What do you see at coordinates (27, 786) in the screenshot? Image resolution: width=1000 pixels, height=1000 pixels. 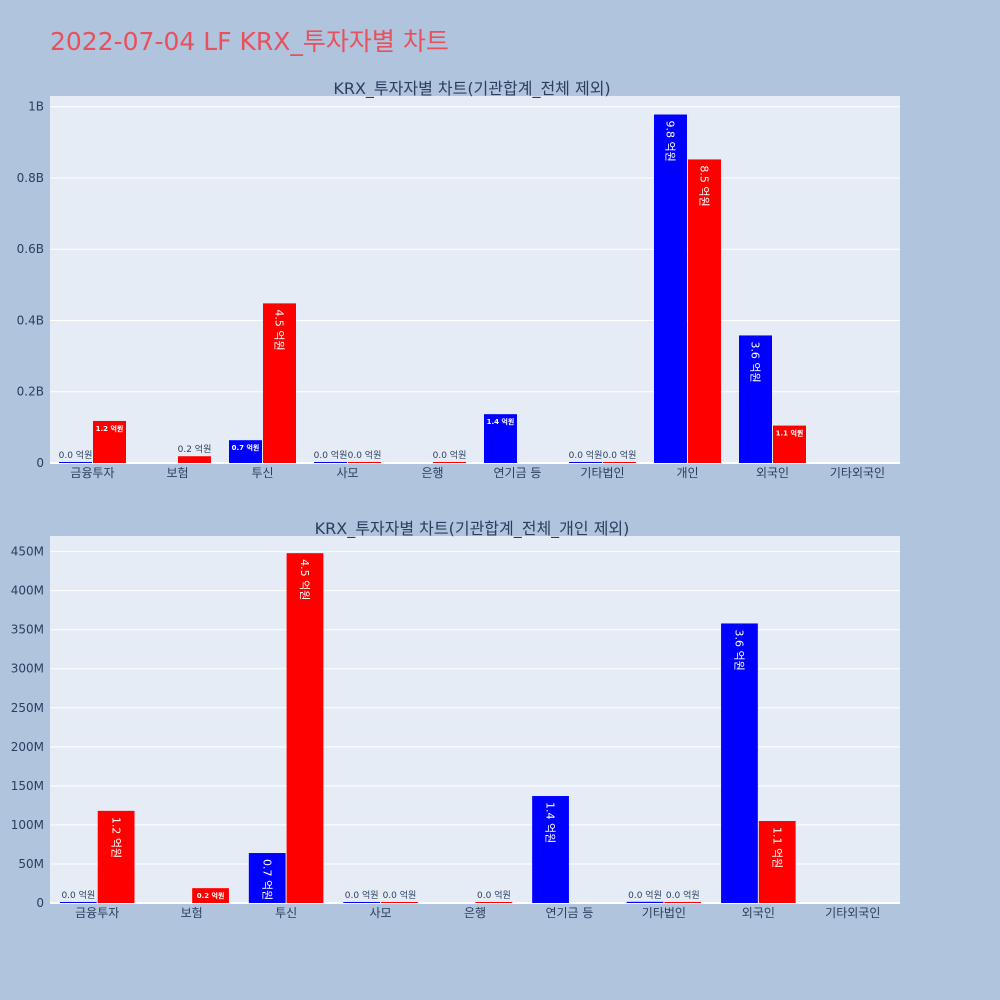 I see `y-tick-label: 150M` at bounding box center [27, 786].